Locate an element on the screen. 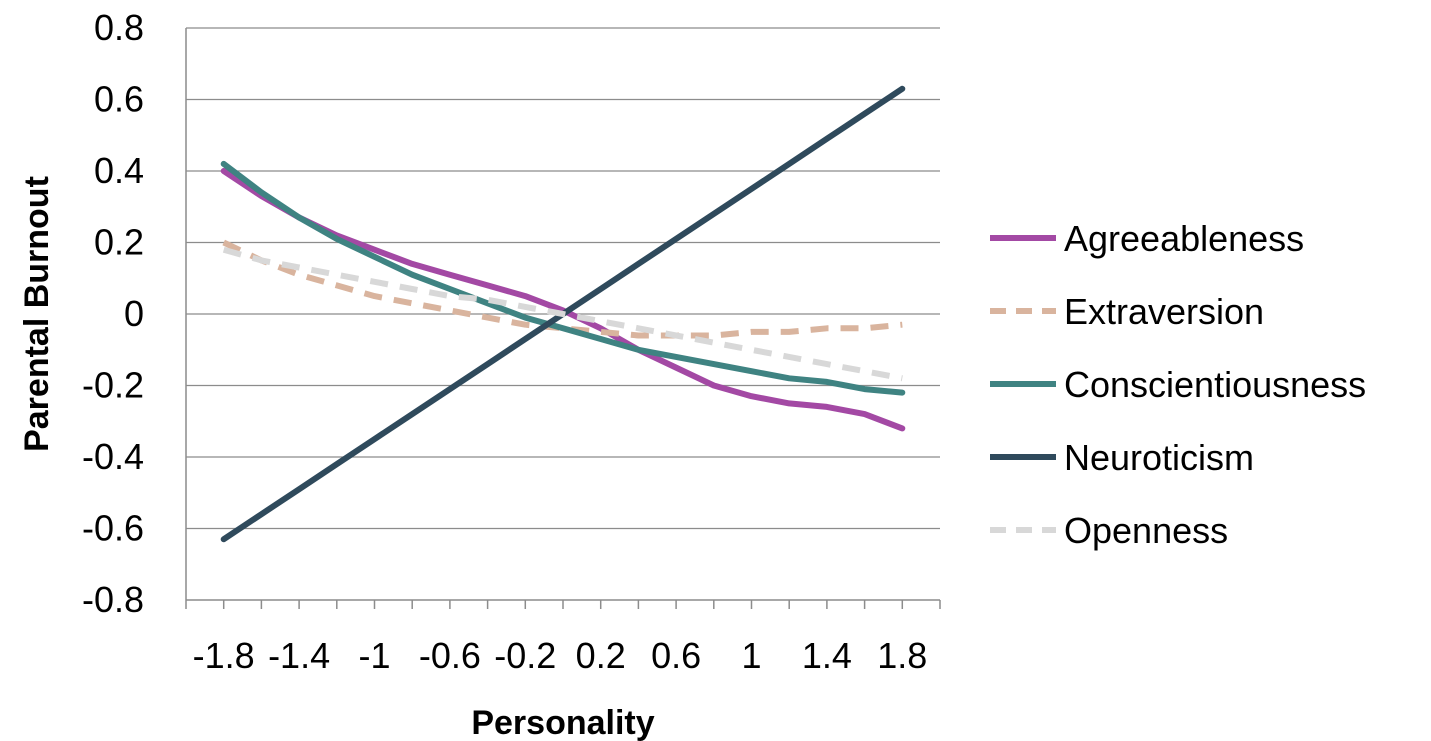 This screenshot has width=1431, height=741. x-tick-label: 0.2 is located at coordinates (601, 655).